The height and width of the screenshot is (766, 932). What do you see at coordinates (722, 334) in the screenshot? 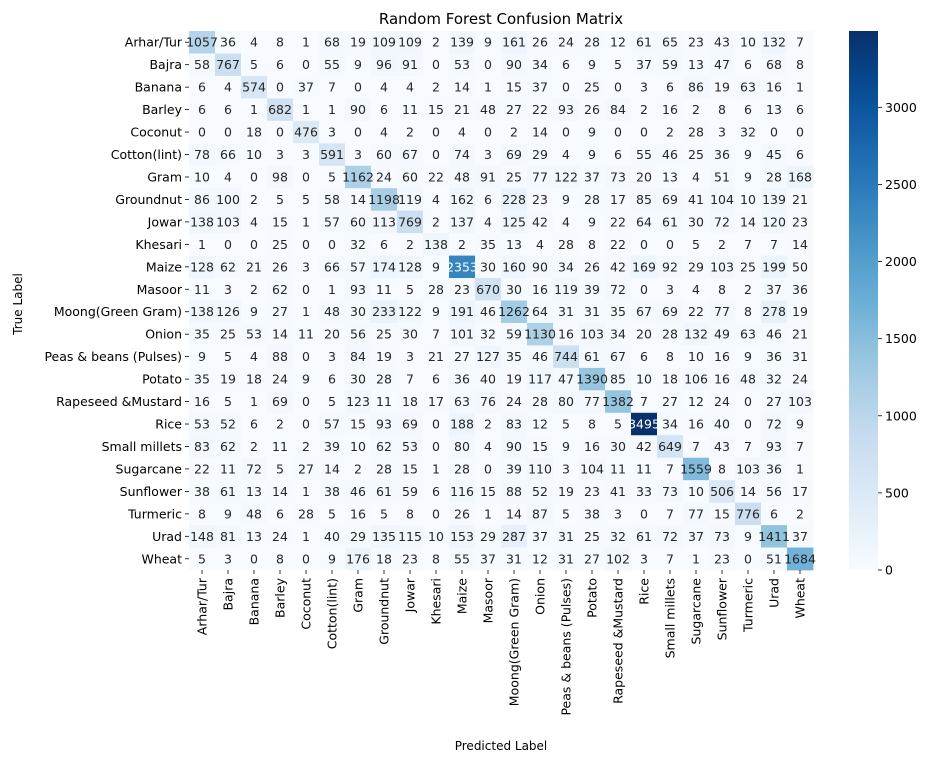
I see `cell-value: 49` at bounding box center [722, 334].